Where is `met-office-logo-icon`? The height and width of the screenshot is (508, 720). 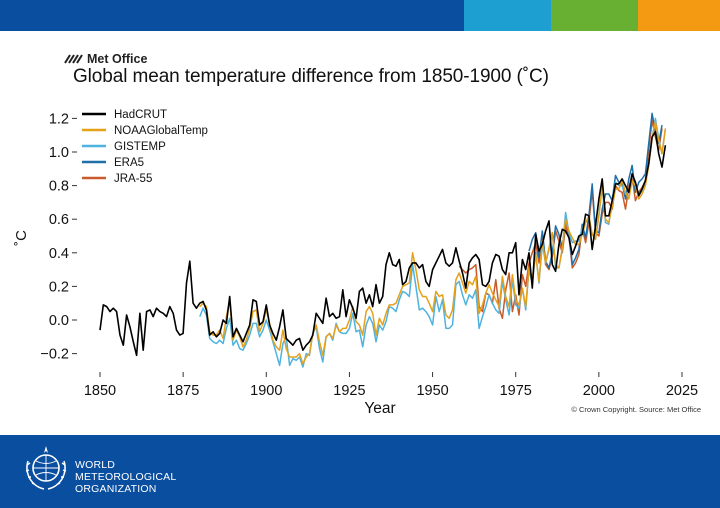 met-office-logo-icon is located at coordinates (73, 59).